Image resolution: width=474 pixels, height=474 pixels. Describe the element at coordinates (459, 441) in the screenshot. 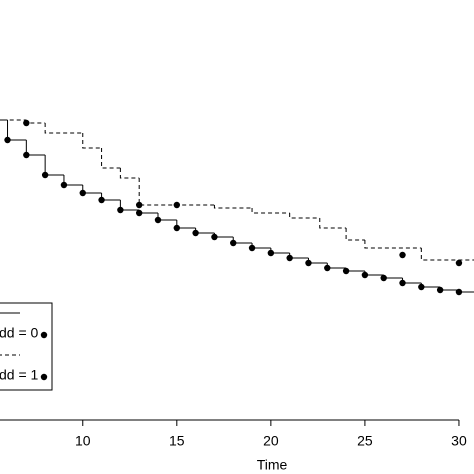

I see `x-tick-label: 30` at that location.